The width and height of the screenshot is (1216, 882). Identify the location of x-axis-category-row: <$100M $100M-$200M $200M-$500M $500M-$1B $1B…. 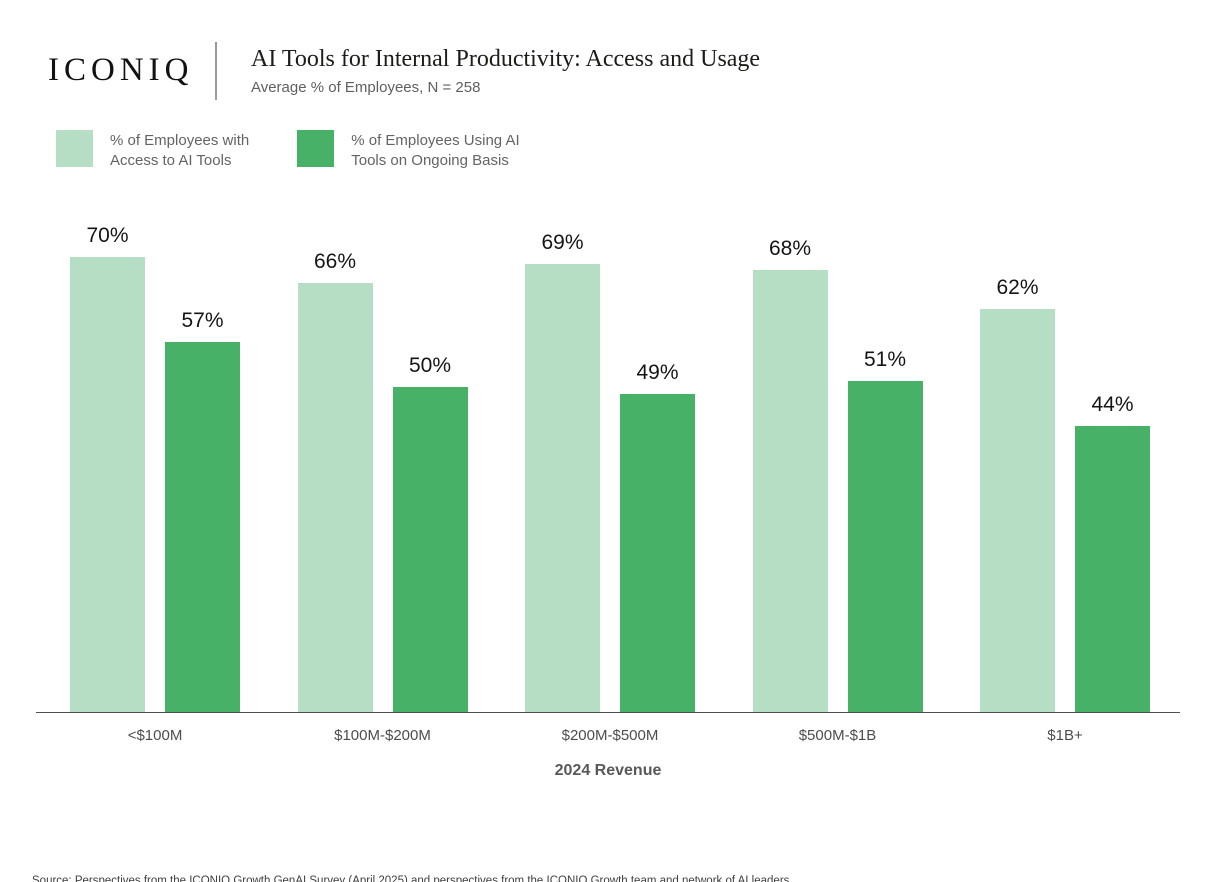
(608, 735).